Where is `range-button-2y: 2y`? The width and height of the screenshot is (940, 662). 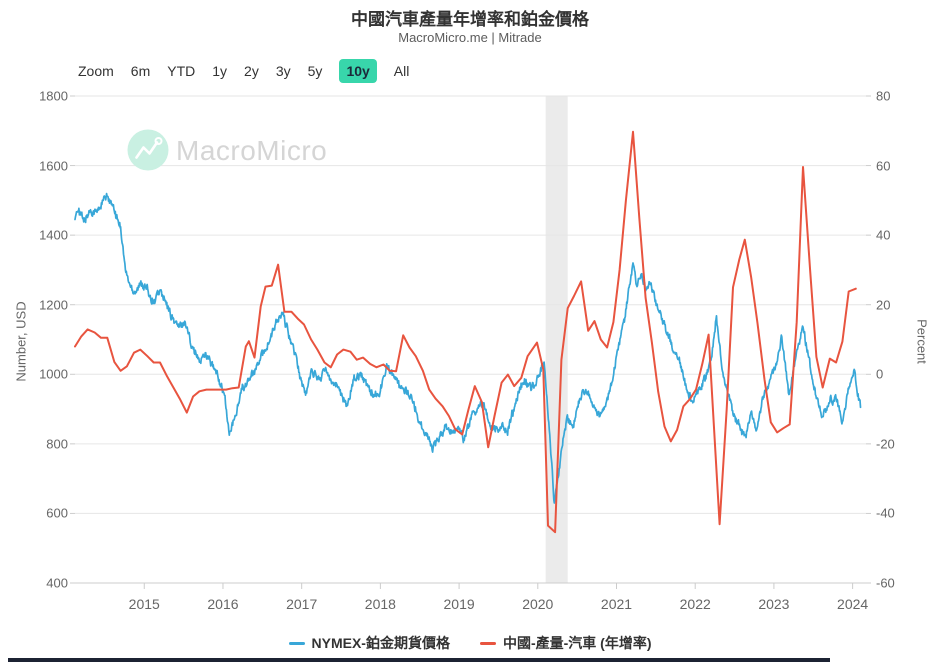 range-button-2y: 2y is located at coordinates (251, 71).